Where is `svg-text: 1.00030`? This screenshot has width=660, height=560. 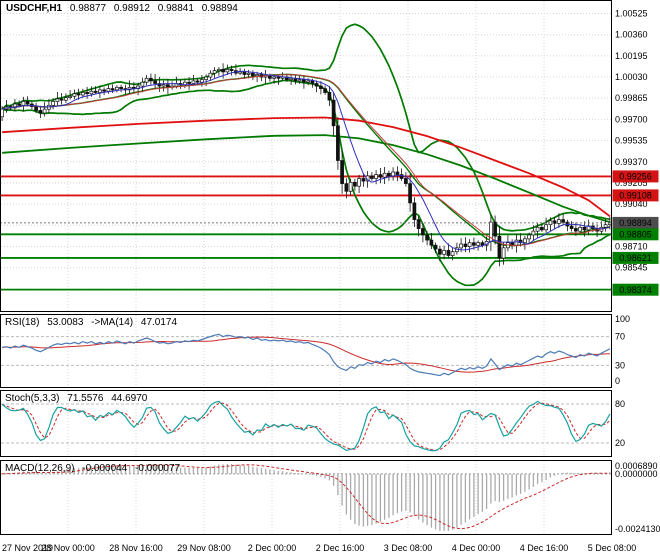
svg-text: 1.00030 is located at coordinates (631, 77).